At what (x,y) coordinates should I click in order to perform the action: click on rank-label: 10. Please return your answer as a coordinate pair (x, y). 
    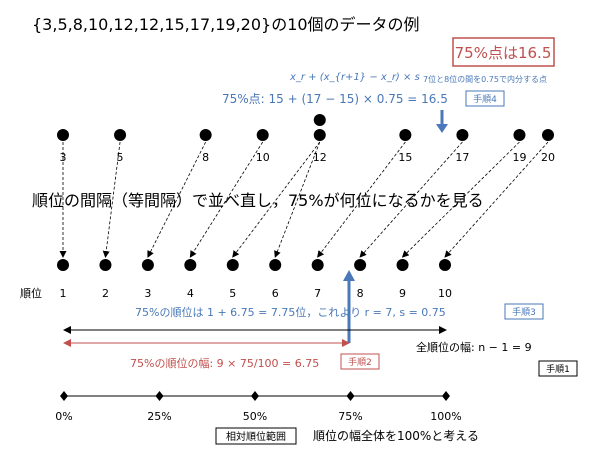
    Looking at the image, I should click on (445, 293).